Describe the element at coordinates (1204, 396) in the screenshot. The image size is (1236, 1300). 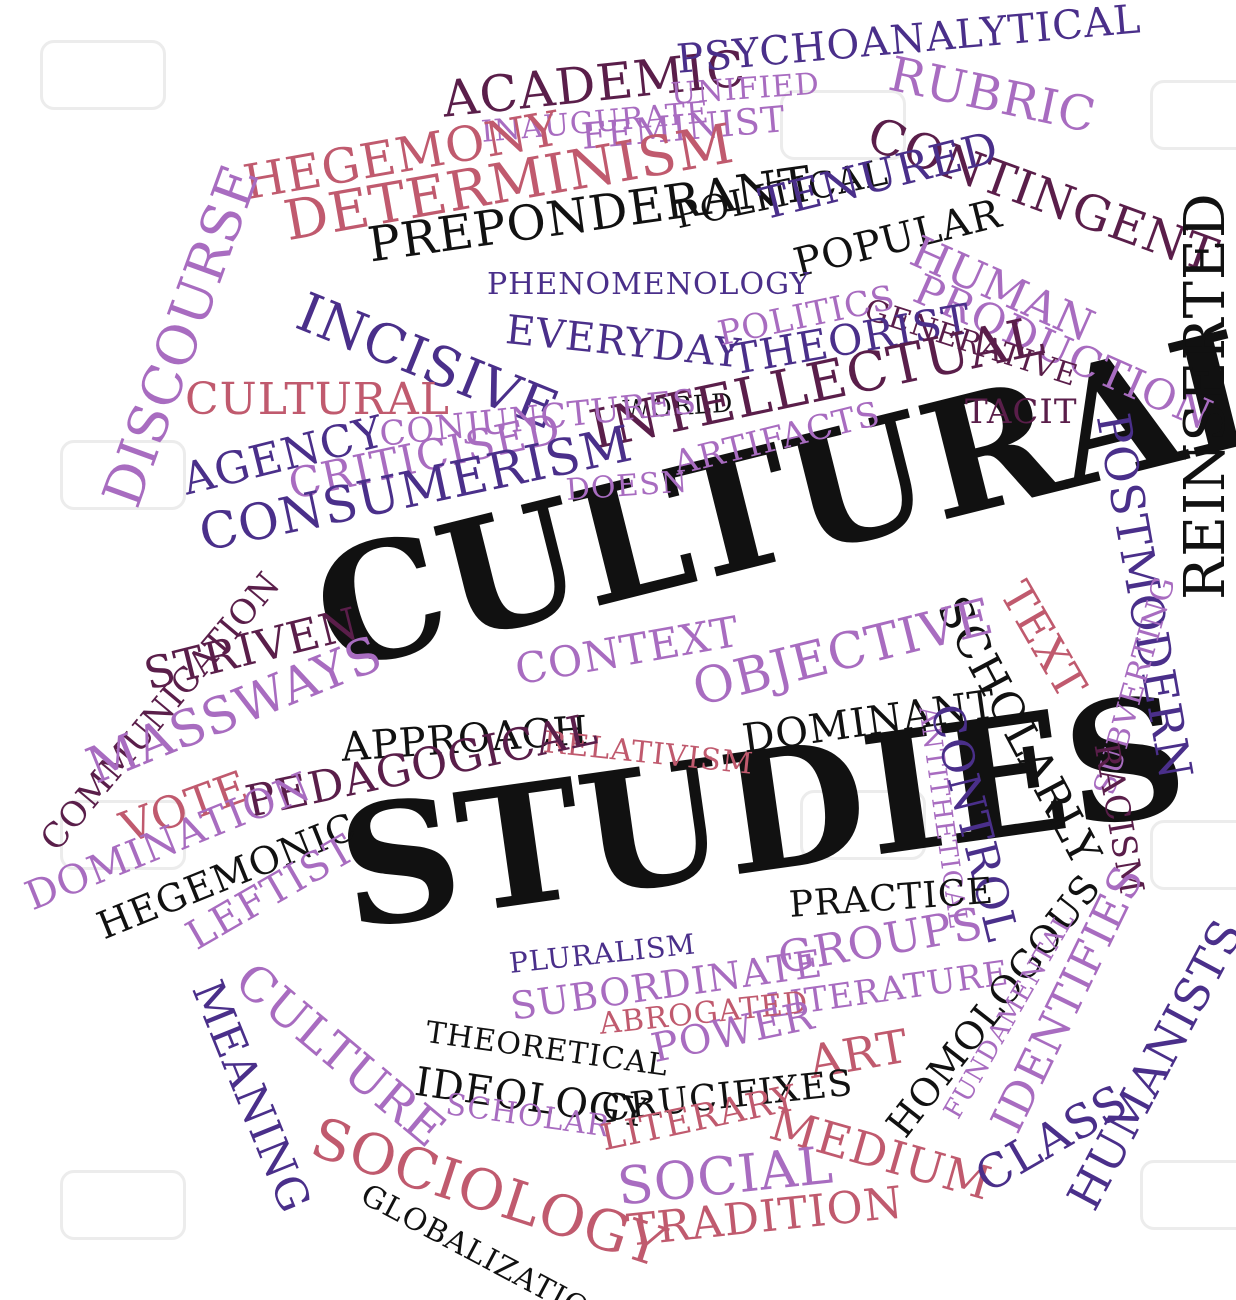
I see `cloud-word: REINSERTED` at that location.